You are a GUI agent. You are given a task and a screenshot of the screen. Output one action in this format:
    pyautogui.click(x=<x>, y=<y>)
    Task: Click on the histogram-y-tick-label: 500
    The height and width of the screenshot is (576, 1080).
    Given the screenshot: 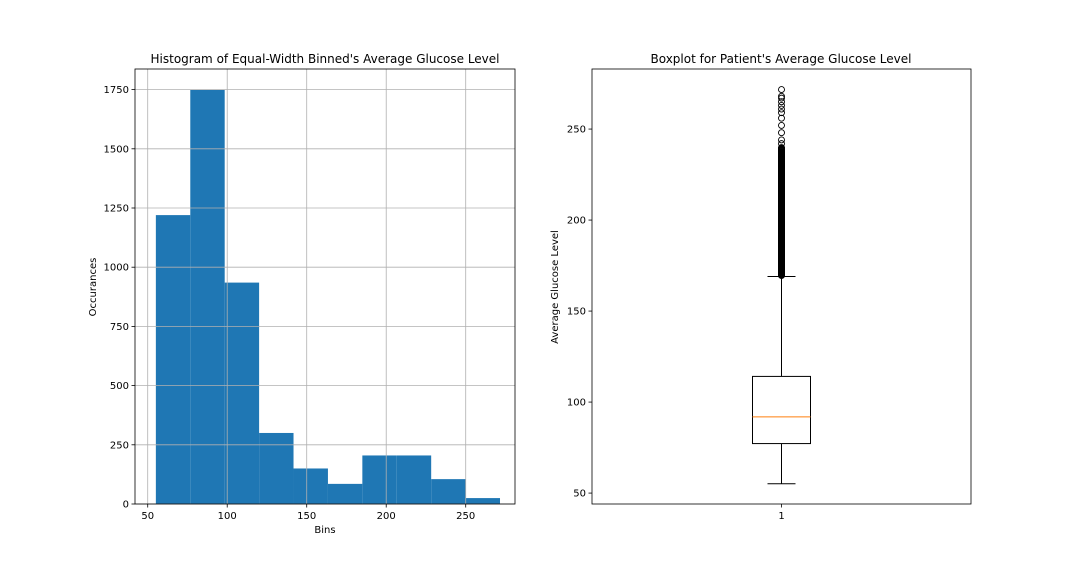 What is the action you would take?
    pyautogui.click(x=119, y=386)
    